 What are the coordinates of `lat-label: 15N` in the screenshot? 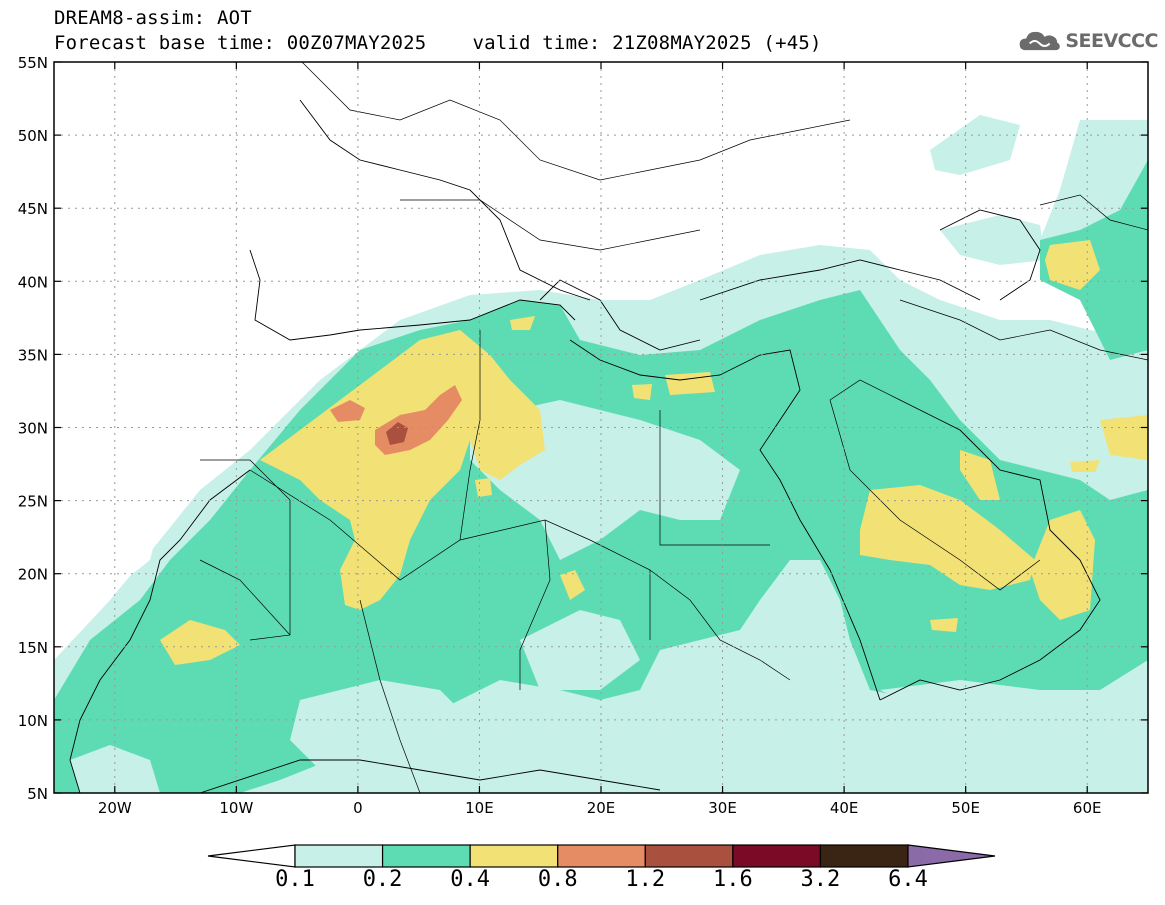 It's located at (33, 648).